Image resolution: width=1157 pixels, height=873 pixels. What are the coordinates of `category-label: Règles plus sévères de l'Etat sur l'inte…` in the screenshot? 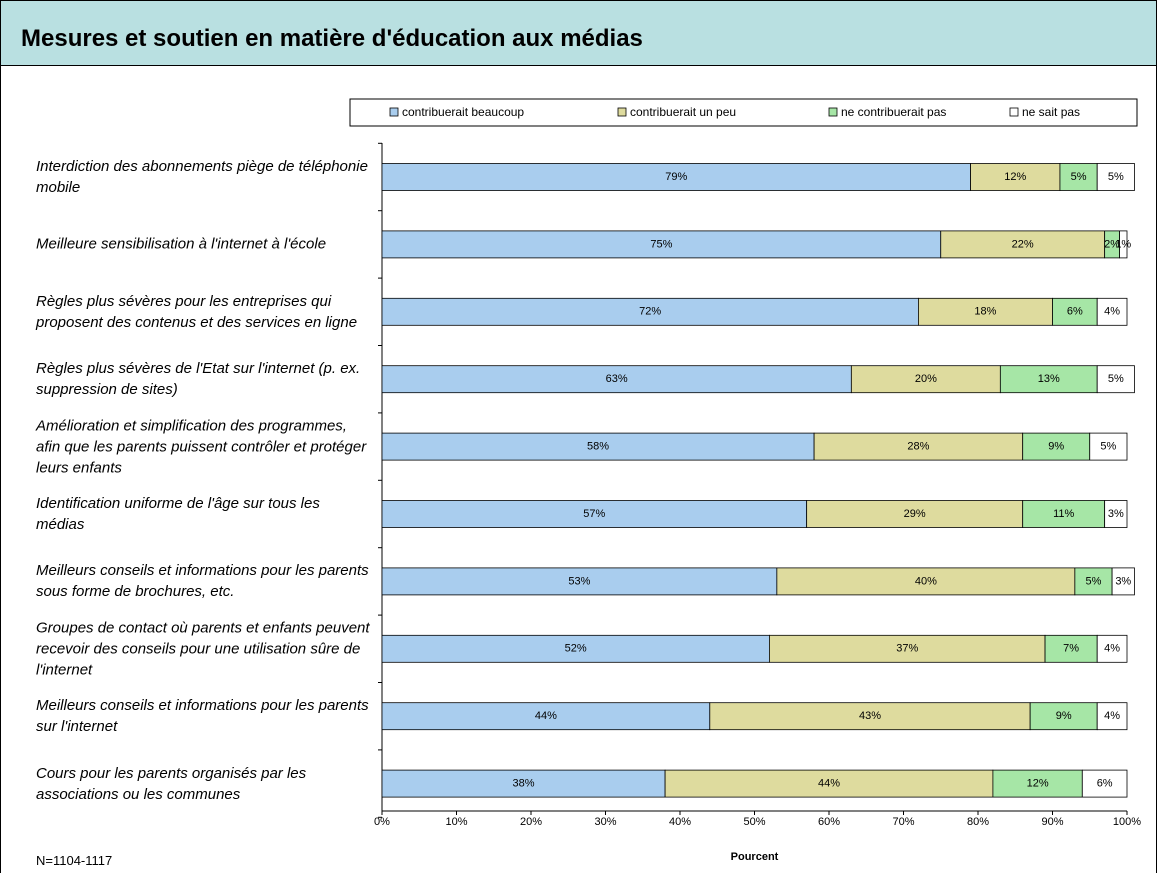 It's located at (198, 379).